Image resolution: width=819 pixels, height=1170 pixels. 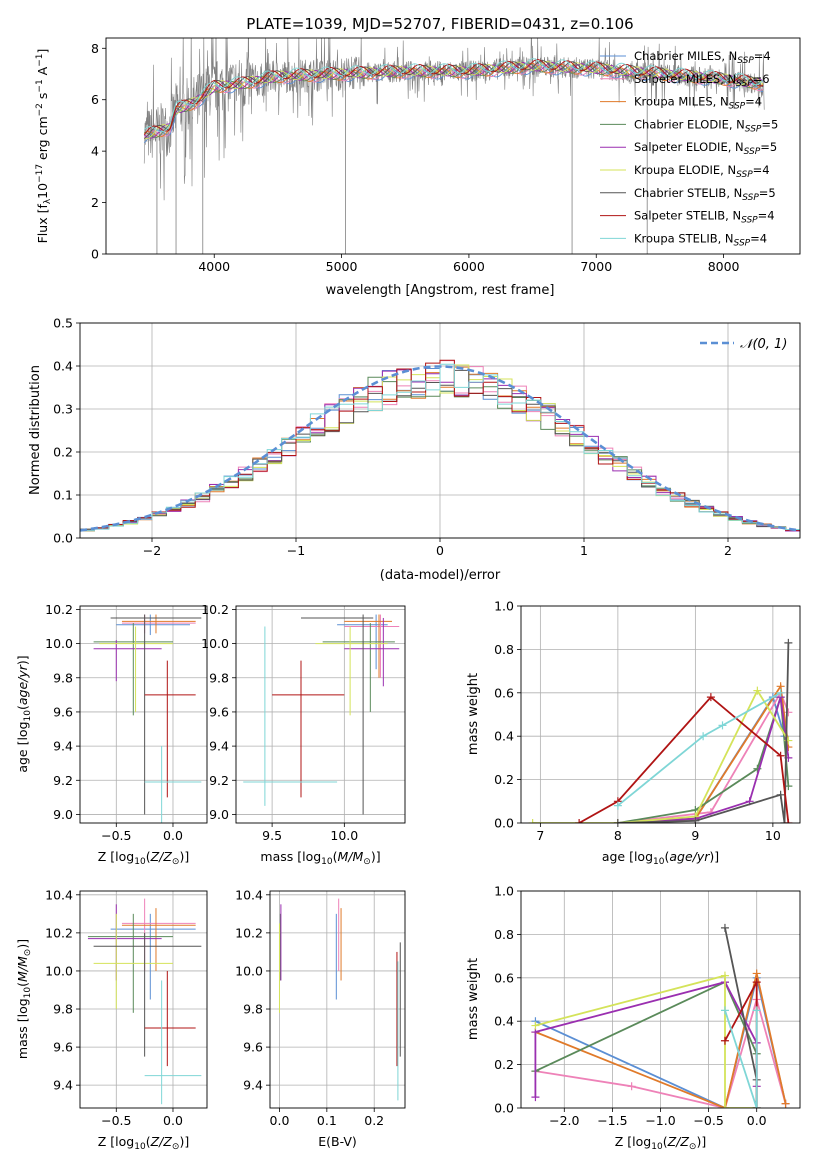 I want to click on legend-label-chabrier-elodie-n-ssp-5: Chabrier ELODIE, NSSP=5, so click(x=706, y=125).